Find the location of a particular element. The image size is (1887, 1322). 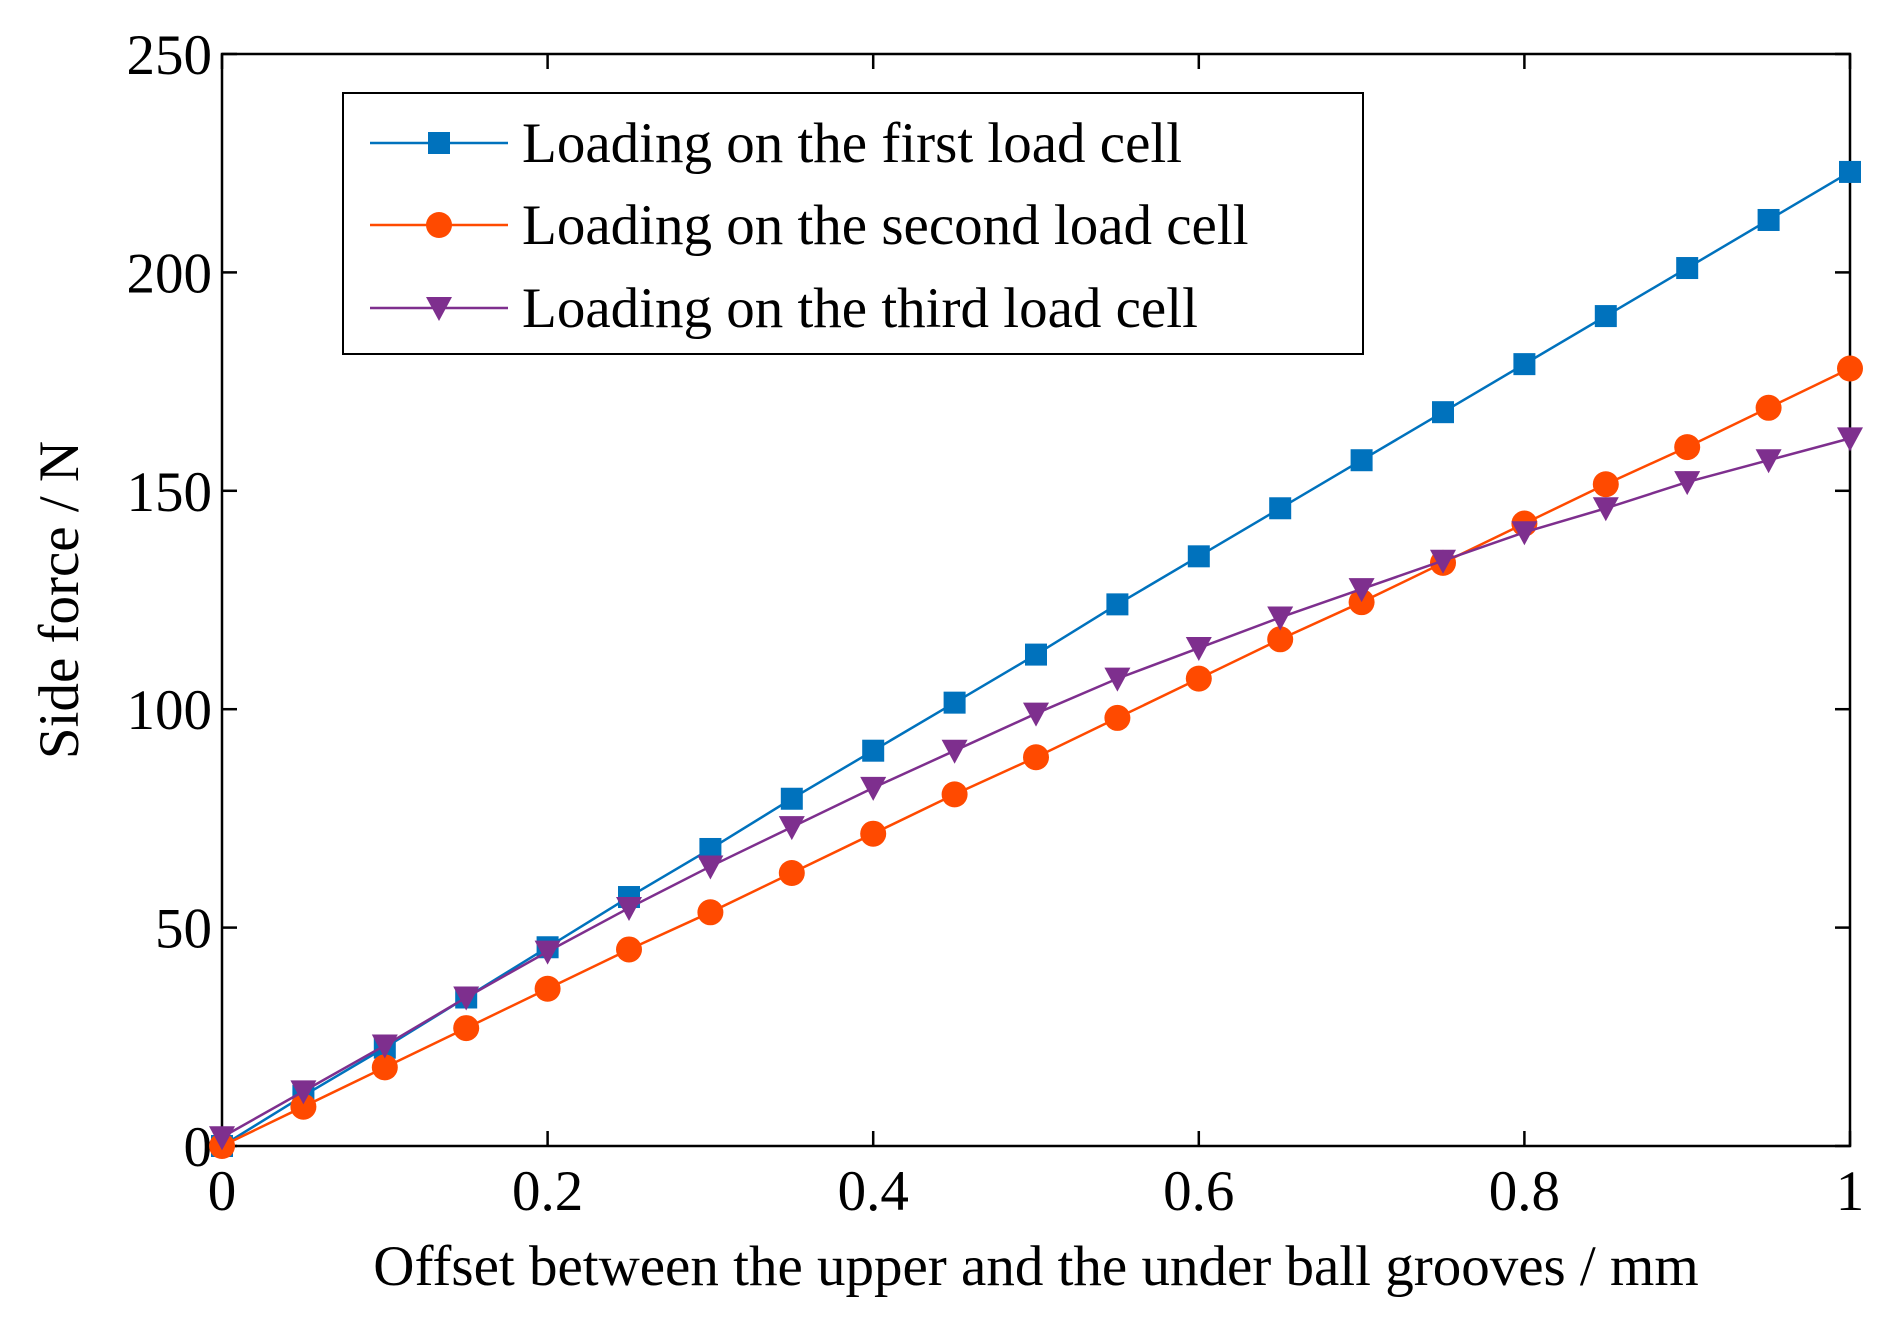

x-tick-label: 0.2 is located at coordinates (547, 1191).